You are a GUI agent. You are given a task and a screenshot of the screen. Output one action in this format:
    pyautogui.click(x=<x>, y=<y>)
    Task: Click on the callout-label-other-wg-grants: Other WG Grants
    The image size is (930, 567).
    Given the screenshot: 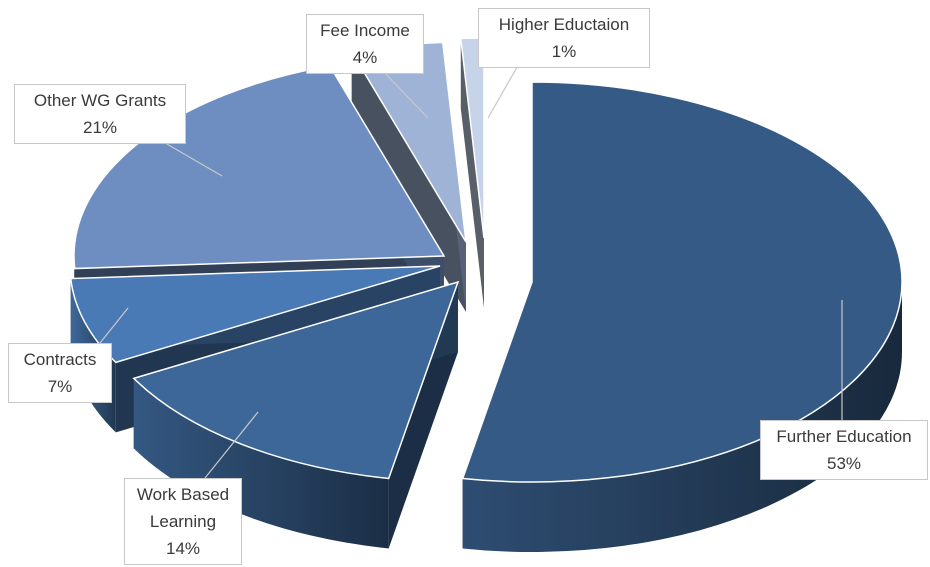 What is the action you would take?
    pyautogui.click(x=100, y=100)
    